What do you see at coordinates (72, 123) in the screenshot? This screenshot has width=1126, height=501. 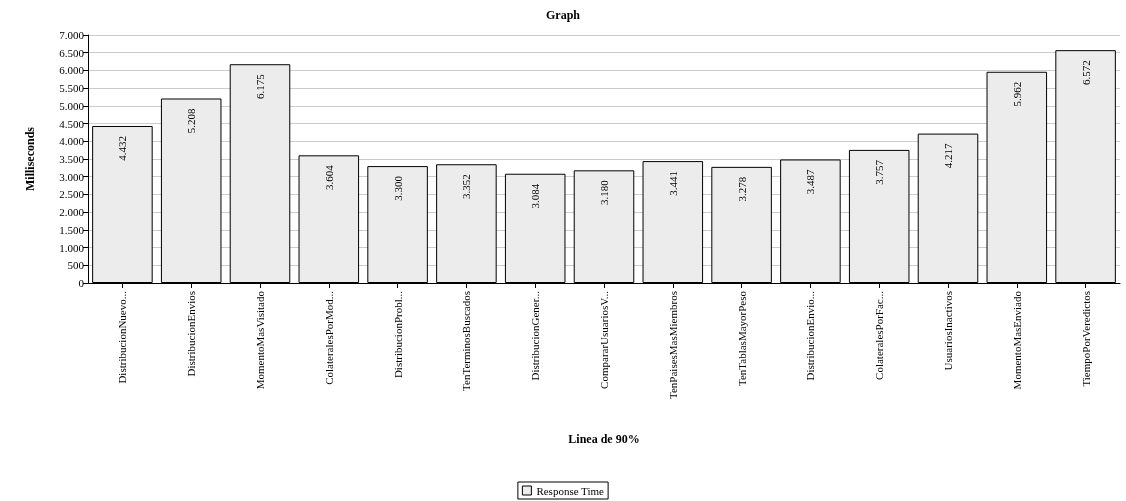 I see `y-tick-label: 4.500` at bounding box center [72, 123].